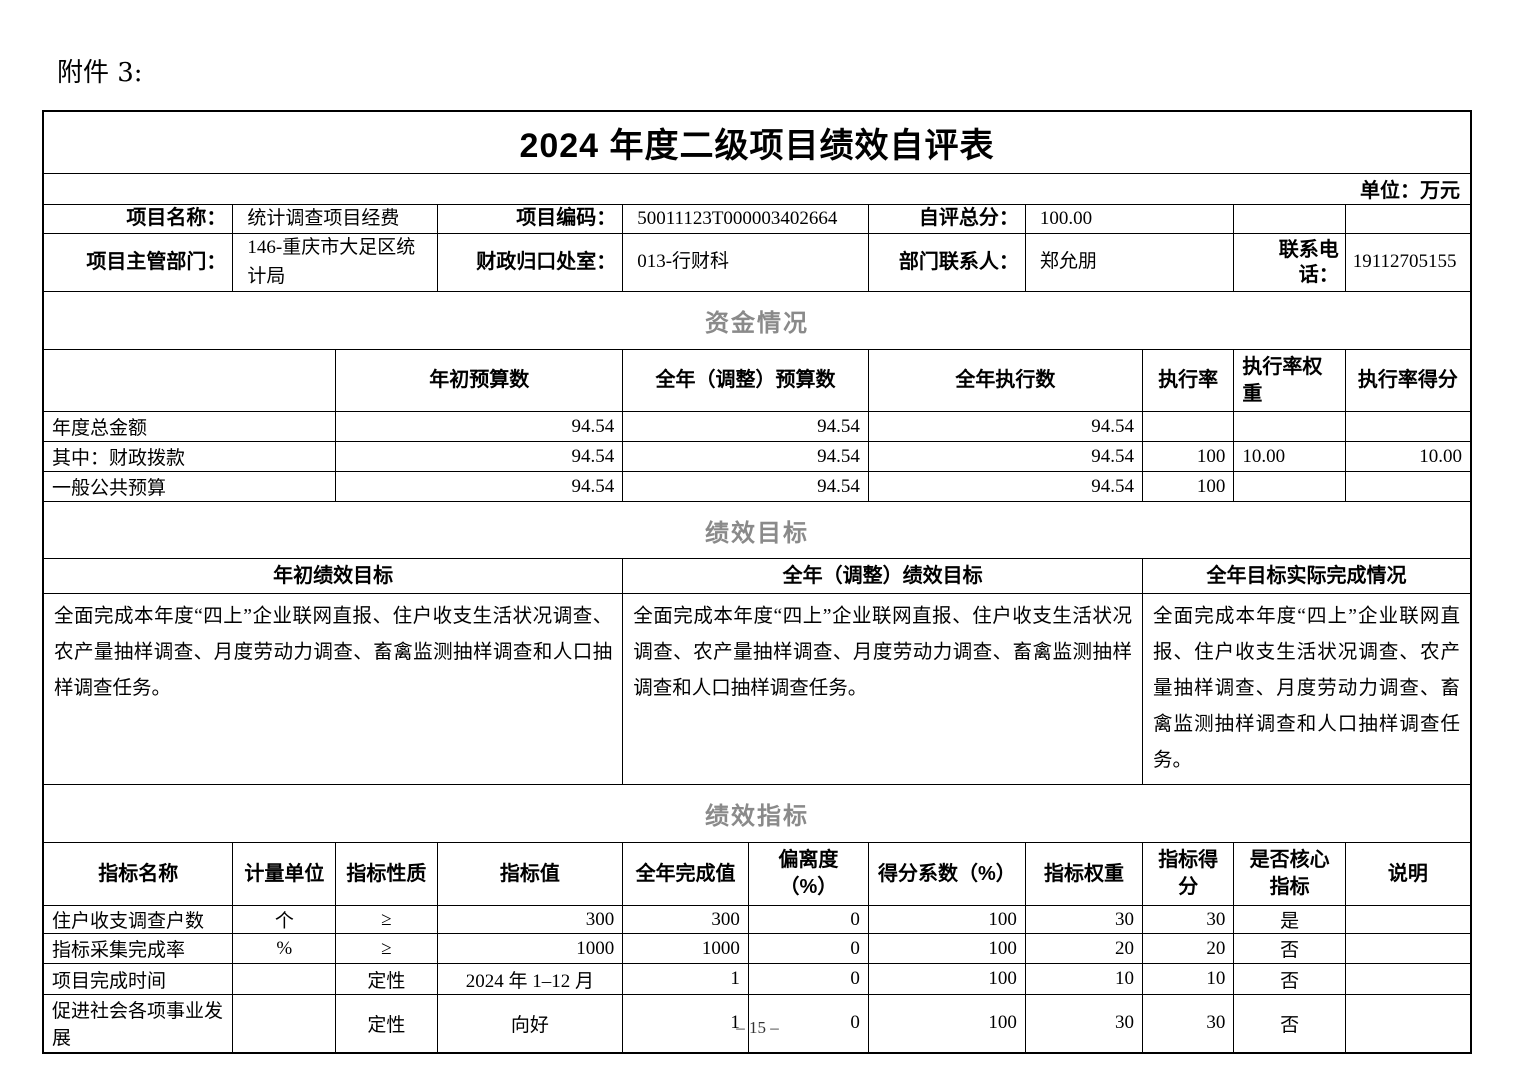 The height and width of the screenshot is (1069, 1515). What do you see at coordinates (685, 874) in the screenshot?
I see `col-annual-completion: 全年完成值` at bounding box center [685, 874].